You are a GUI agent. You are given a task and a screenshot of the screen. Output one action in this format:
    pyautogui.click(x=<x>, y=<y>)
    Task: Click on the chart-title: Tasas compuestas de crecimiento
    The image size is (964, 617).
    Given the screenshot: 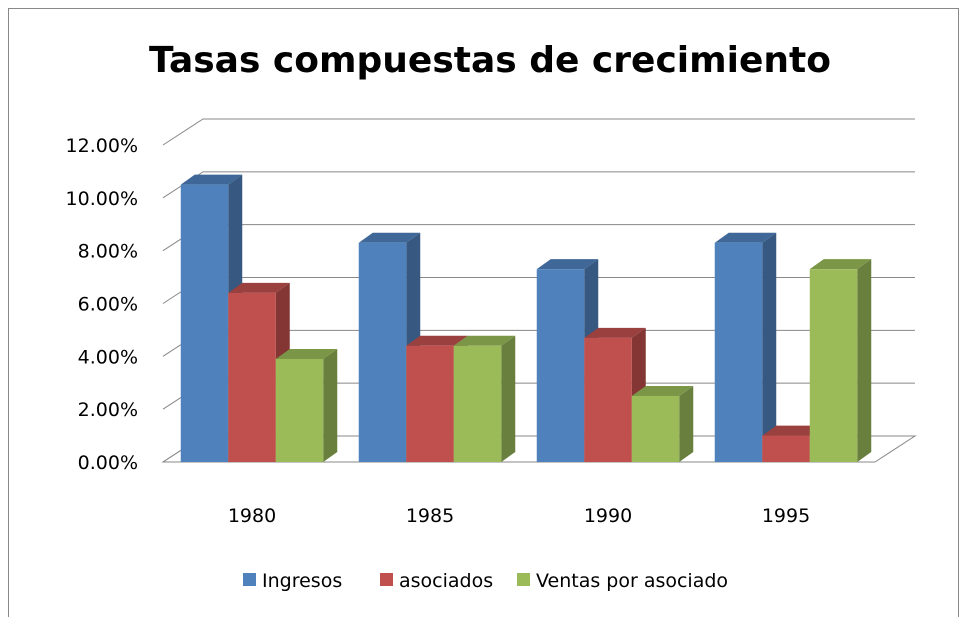 What is the action you would take?
    pyautogui.click(x=490, y=60)
    